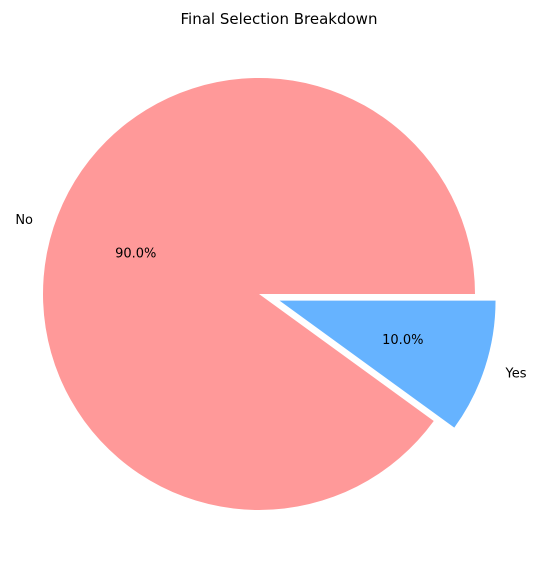 This screenshot has width=558, height=581. I want to click on slice-percent-no: 90.0%, so click(135, 253).